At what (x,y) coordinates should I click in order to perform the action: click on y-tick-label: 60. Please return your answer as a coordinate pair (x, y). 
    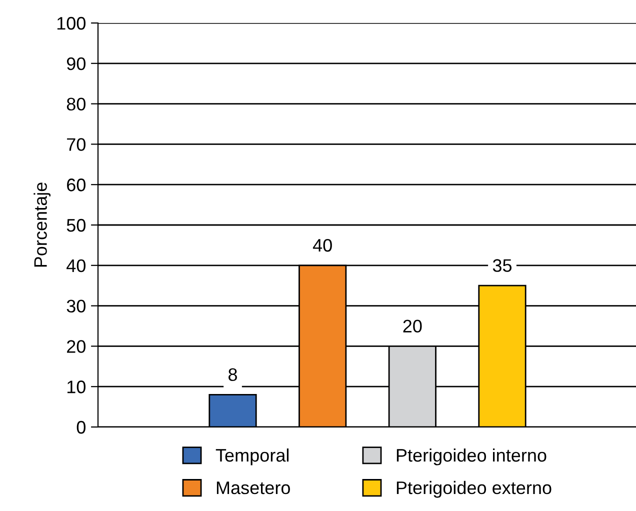
    Looking at the image, I should click on (76, 185).